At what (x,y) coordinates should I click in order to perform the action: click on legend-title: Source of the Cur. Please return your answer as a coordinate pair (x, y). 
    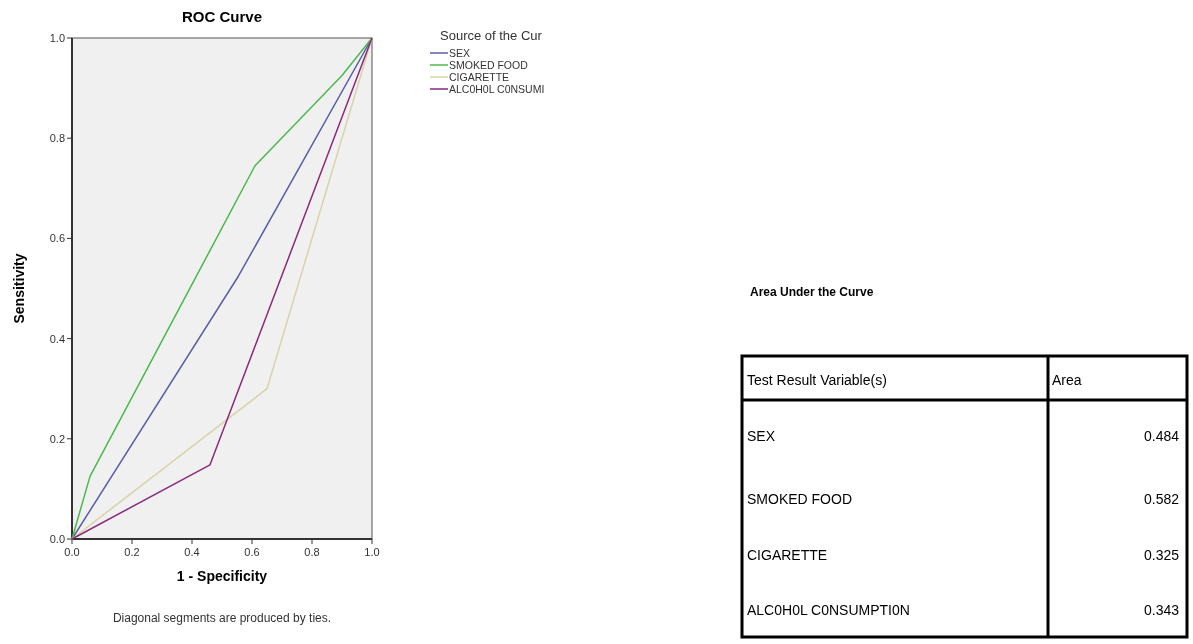
    Looking at the image, I should click on (491, 35).